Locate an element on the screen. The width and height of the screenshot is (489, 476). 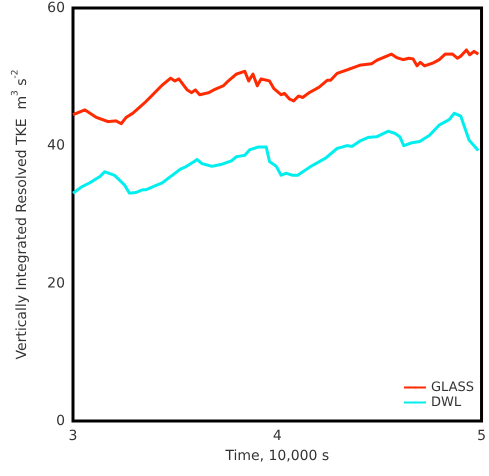
y-tick-label: 0 is located at coordinates (60, 421).